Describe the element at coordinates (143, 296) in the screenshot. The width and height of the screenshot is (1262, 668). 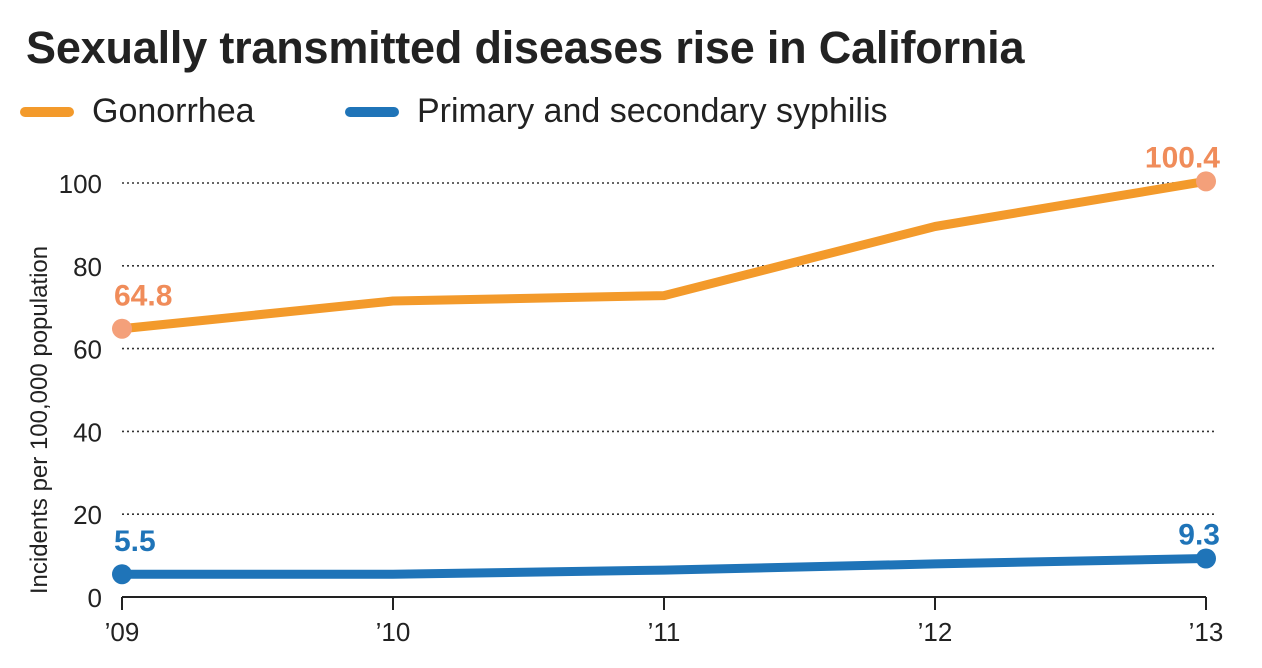
I see `data-label-gonorrhea-first: 64.8` at that location.